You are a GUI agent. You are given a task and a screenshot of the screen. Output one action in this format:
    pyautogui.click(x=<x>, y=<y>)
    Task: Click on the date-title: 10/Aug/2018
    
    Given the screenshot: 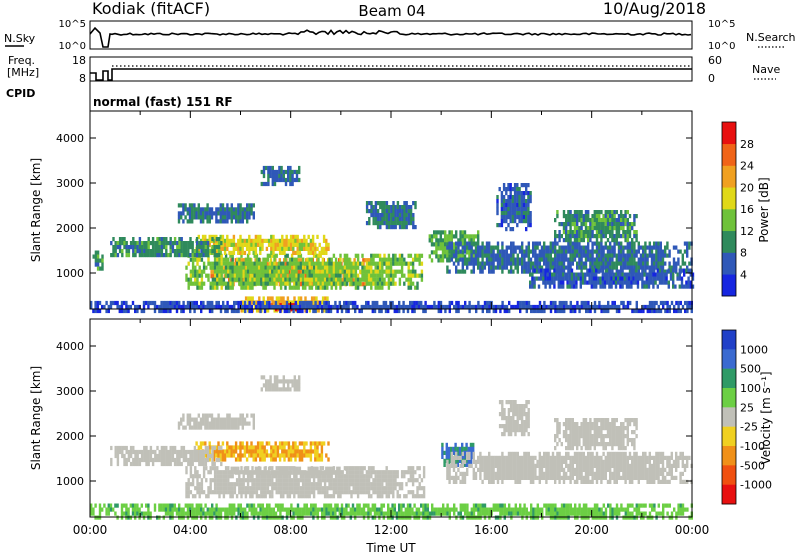 What is the action you would take?
    pyautogui.click(x=654, y=9)
    